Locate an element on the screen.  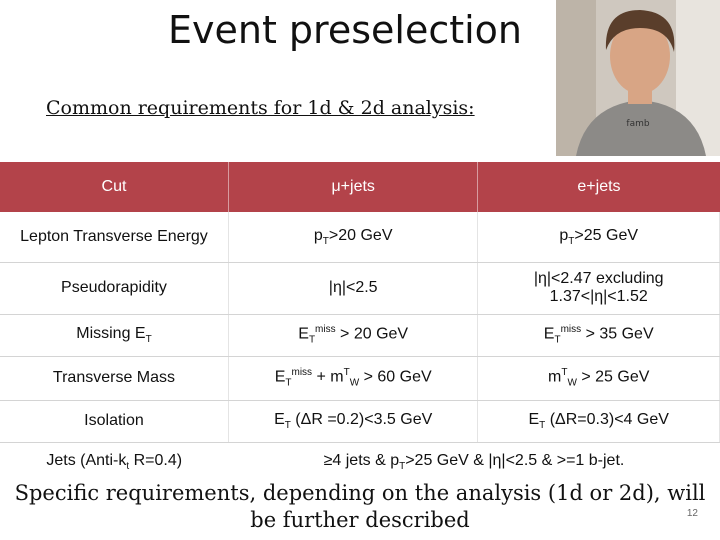
mu-jets-value: ETmiss + mTW > 60 GeV is located at coordinates (353, 378).